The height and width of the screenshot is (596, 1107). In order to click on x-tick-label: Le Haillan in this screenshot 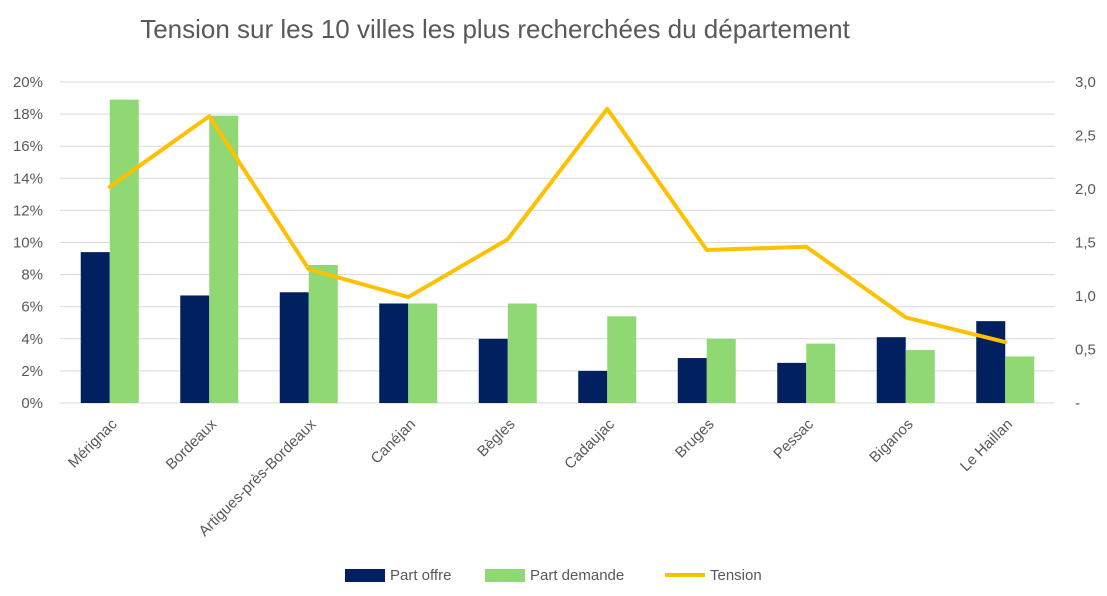, I will do `click(986, 445)`.